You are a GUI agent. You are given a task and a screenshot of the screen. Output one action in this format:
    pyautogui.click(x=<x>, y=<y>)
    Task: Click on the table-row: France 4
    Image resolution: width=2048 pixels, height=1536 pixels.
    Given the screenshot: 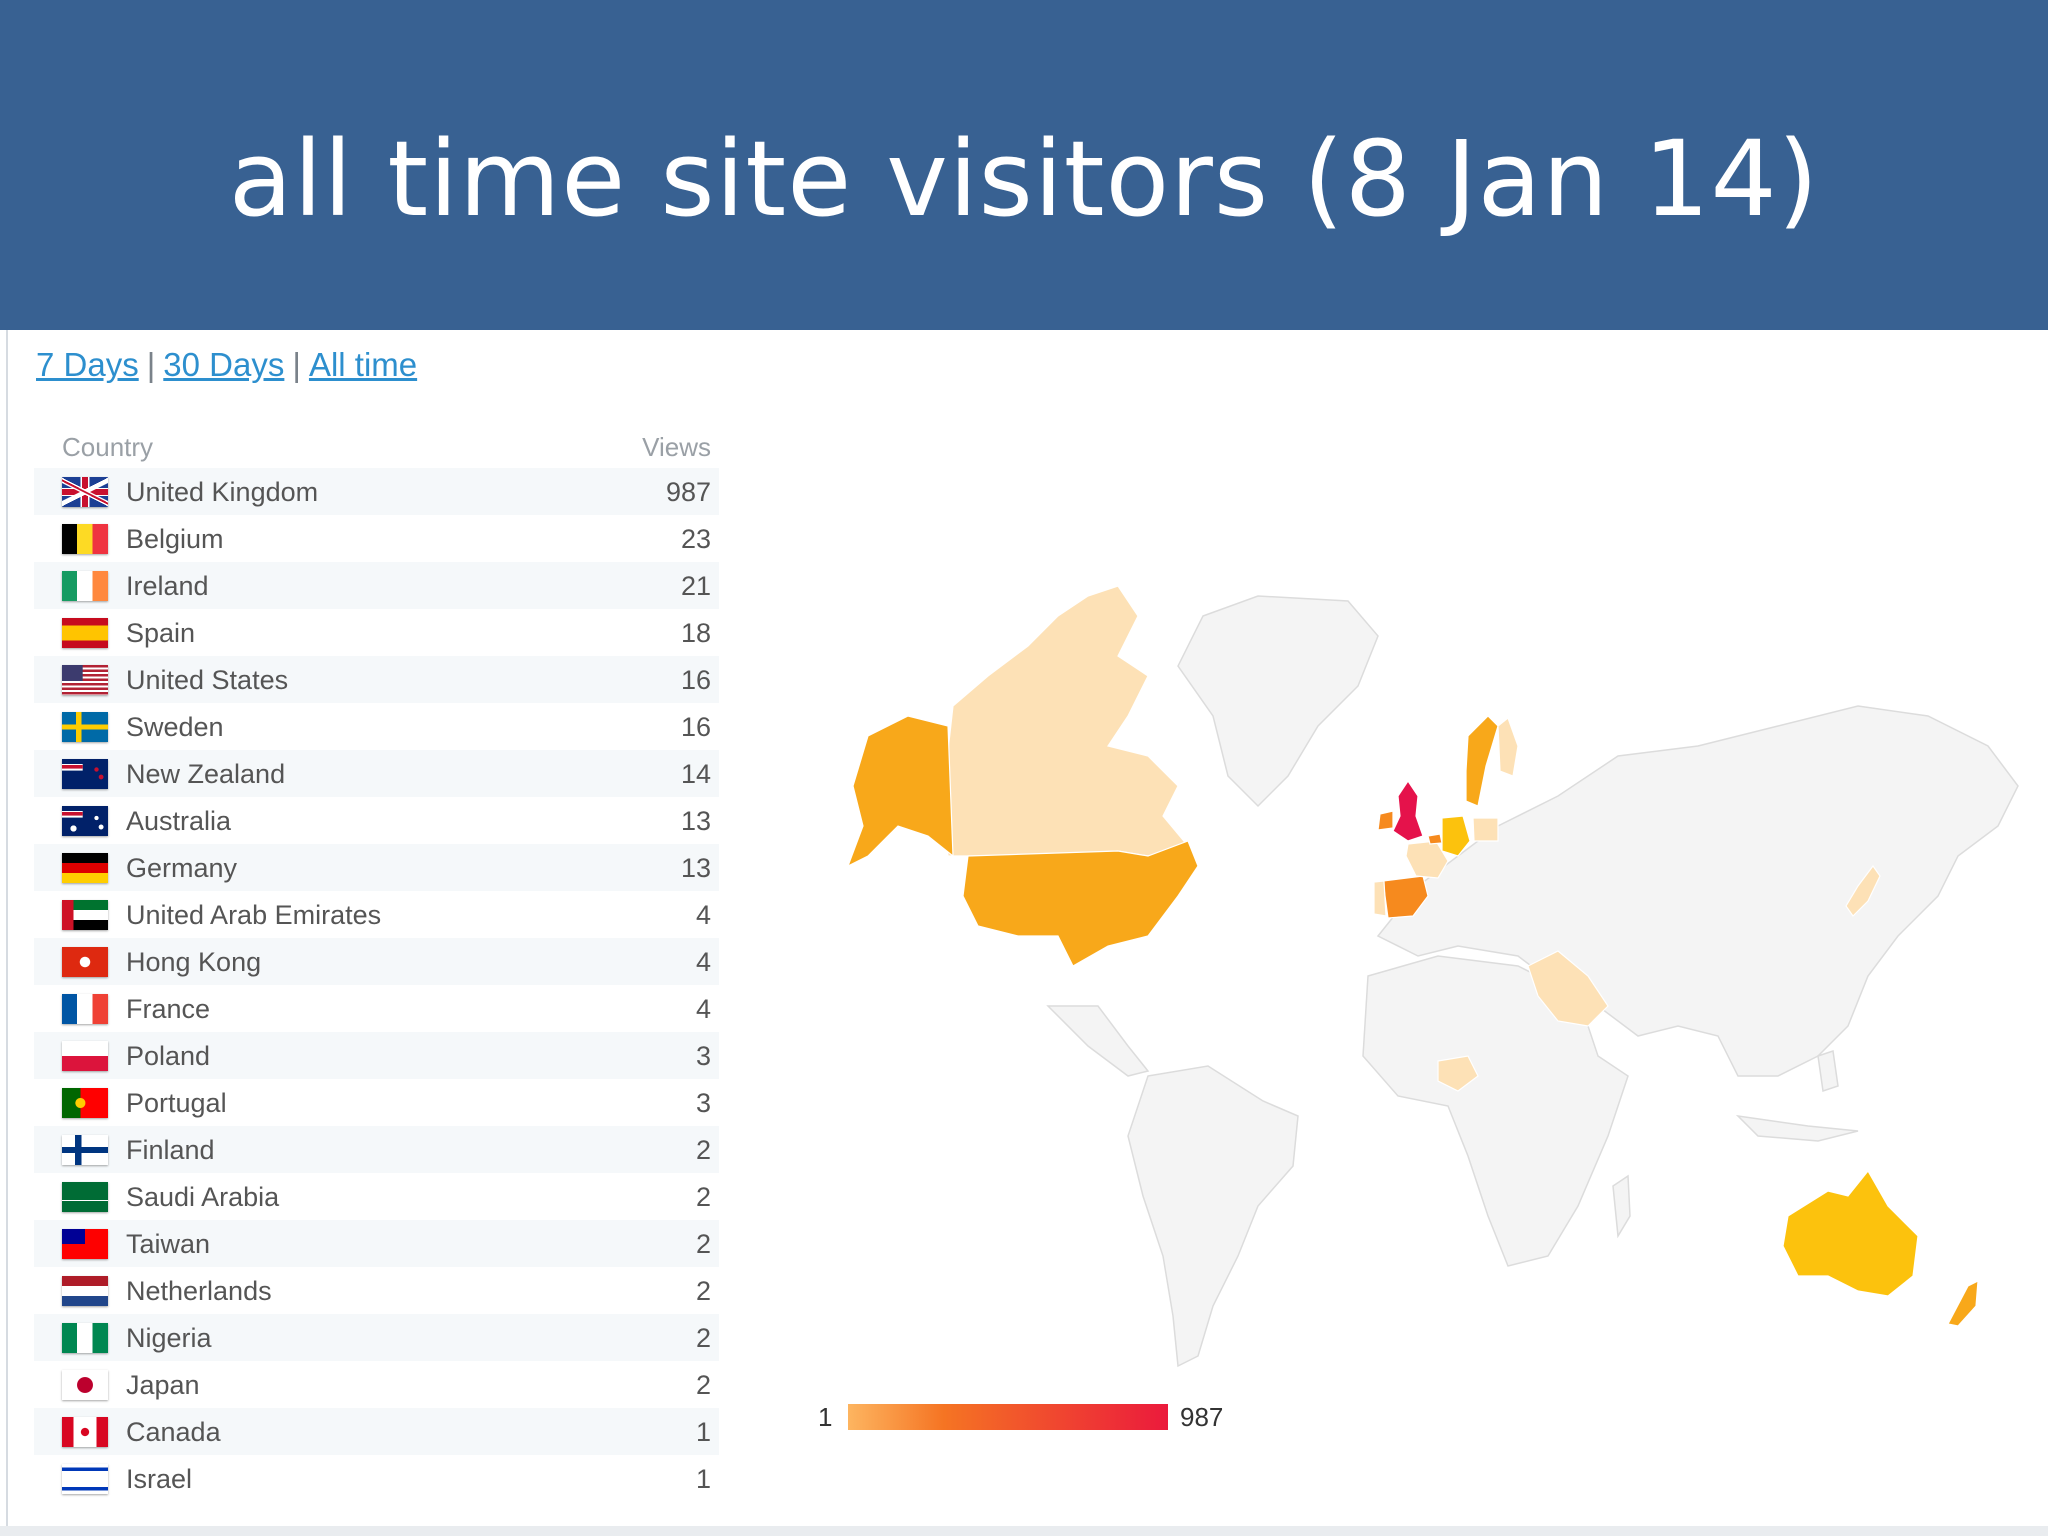 What is the action you would take?
    pyautogui.click(x=376, y=1008)
    